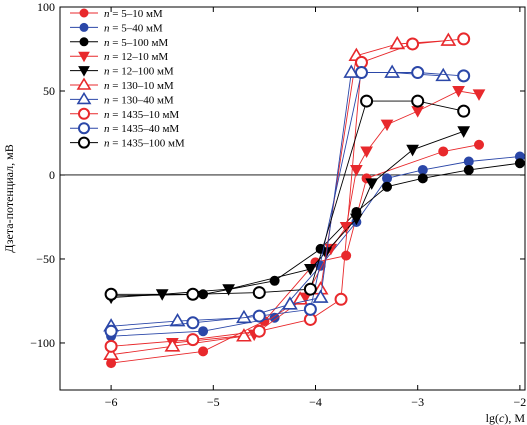 The image size is (527, 425). I want to click on legend-label: n = 12–100 мМ, so click(139, 72).